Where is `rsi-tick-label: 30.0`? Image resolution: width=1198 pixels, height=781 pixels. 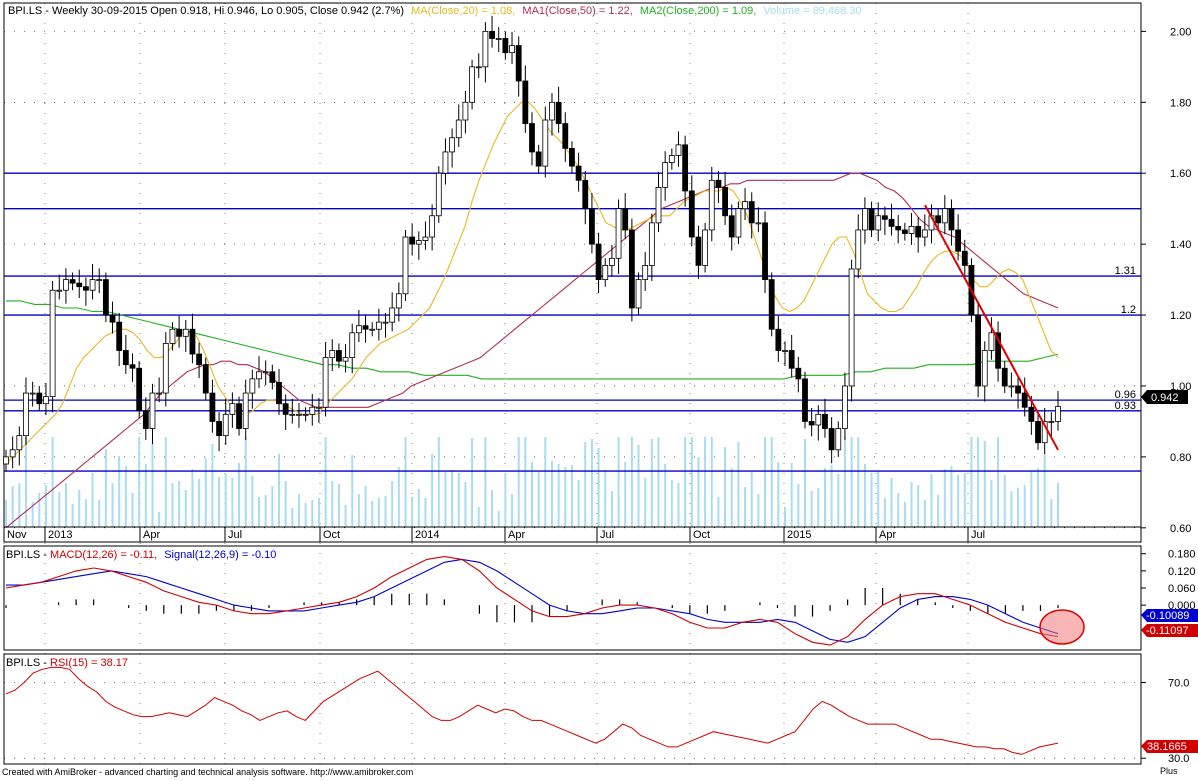 rsi-tick-label: 30.0 is located at coordinates (1178, 759).